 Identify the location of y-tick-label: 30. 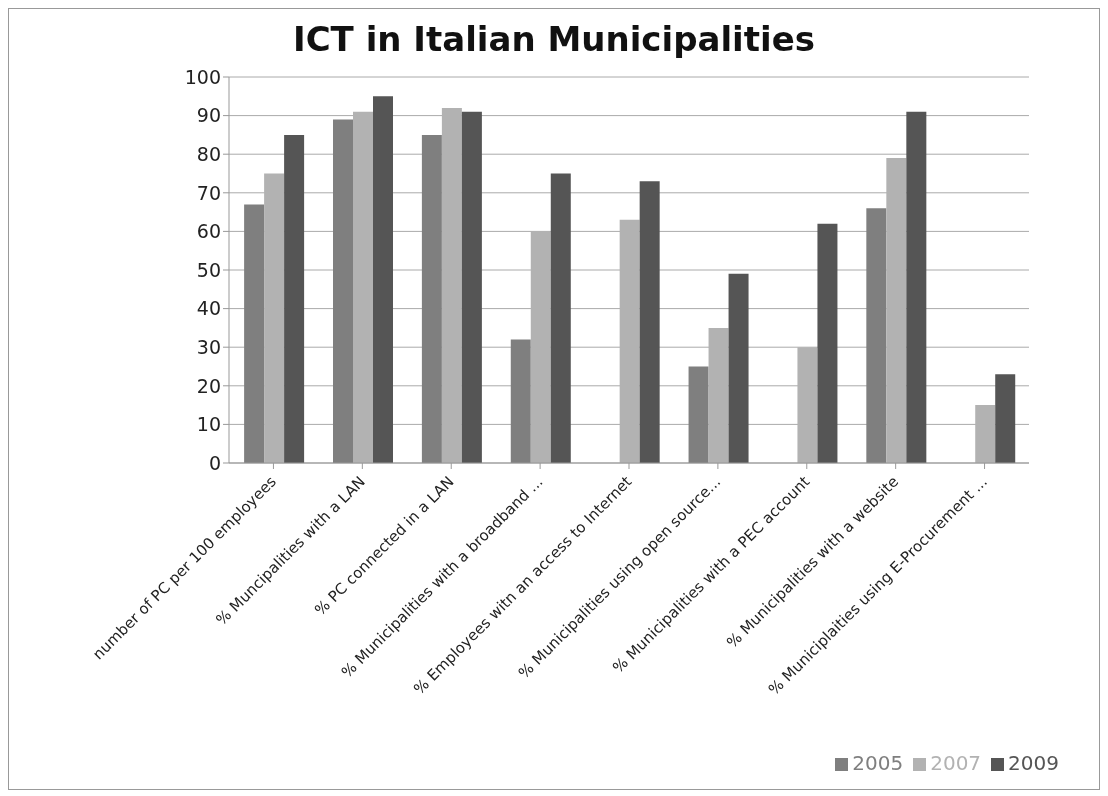
(208, 346).